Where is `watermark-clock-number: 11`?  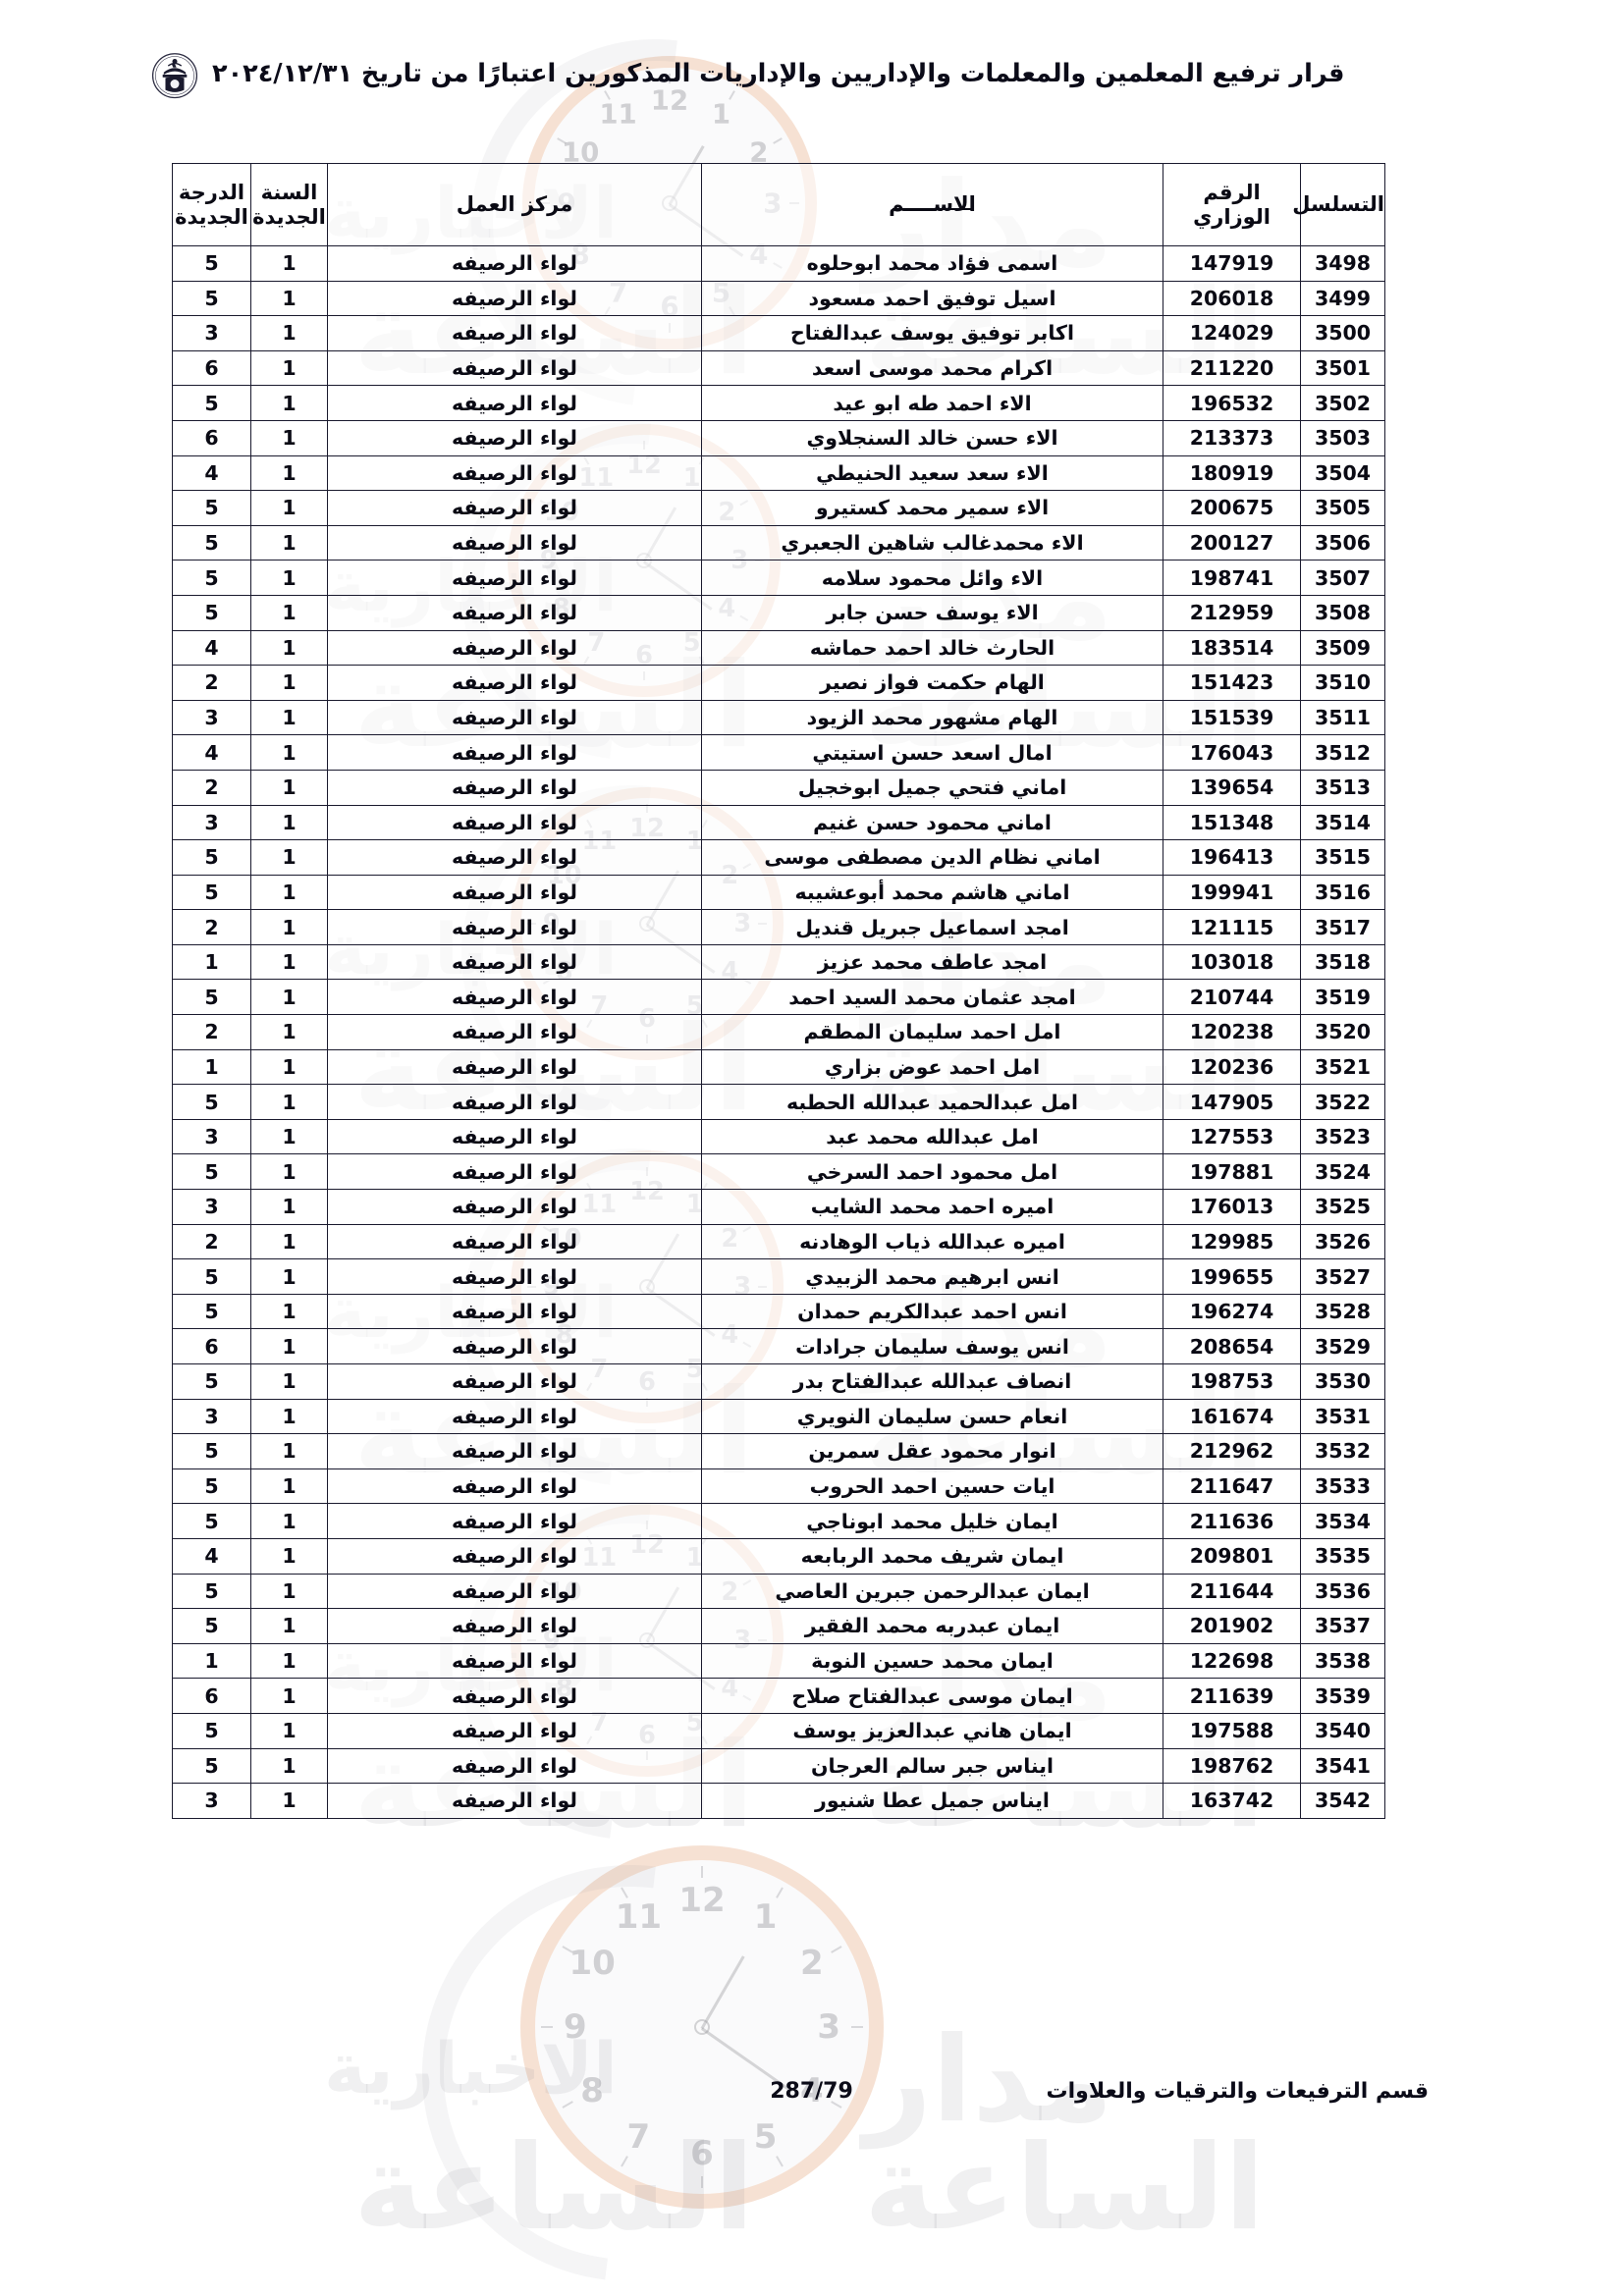 watermark-clock-number: 11 is located at coordinates (639, 1917).